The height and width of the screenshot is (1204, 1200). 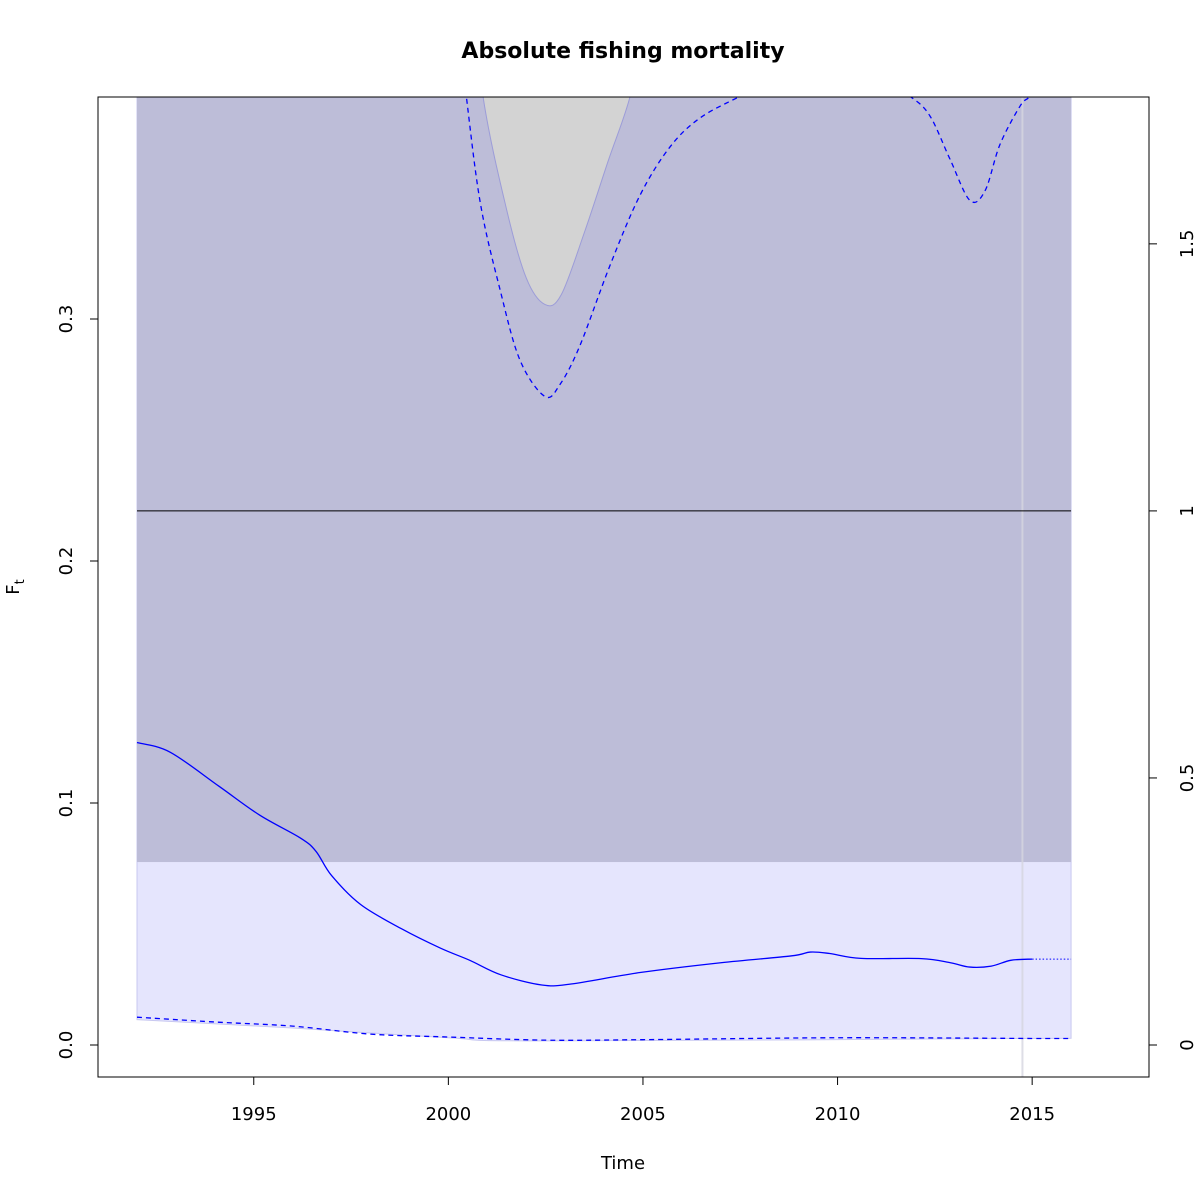 What do you see at coordinates (1187, 1044) in the screenshot?
I see `right-y-tick-label: 0` at bounding box center [1187, 1044].